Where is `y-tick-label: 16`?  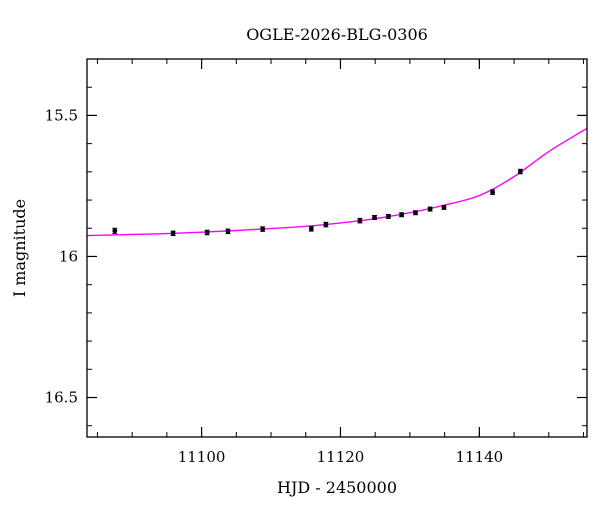 y-tick-label: 16 is located at coordinates (68, 256).